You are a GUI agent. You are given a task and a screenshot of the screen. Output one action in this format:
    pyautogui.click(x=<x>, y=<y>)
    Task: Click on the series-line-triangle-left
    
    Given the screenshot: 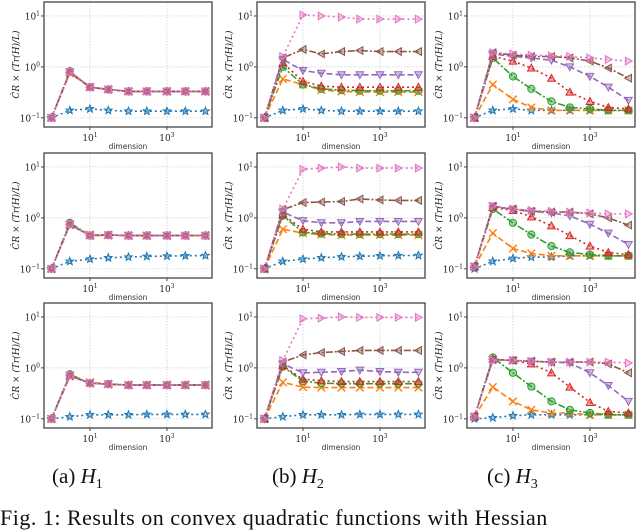 What is the action you would take?
    pyautogui.click(x=341, y=83)
    